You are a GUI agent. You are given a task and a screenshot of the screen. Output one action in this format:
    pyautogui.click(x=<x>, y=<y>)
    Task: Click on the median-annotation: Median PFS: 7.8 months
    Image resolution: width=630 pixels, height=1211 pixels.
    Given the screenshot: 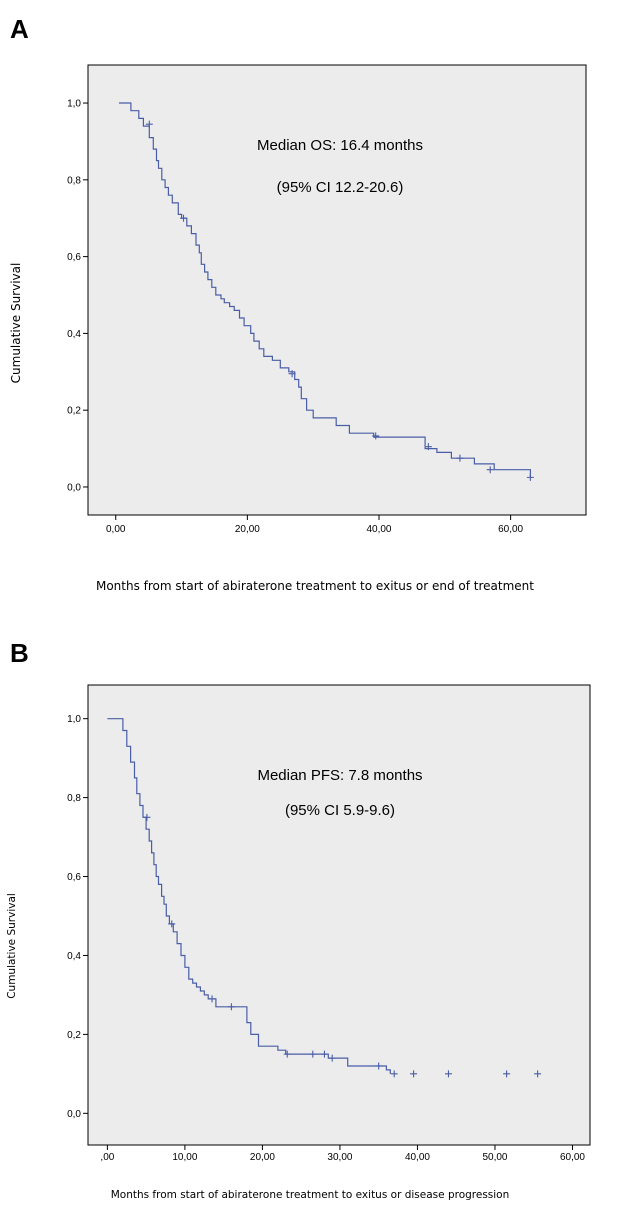 What is the action you would take?
    pyautogui.click(x=339, y=775)
    